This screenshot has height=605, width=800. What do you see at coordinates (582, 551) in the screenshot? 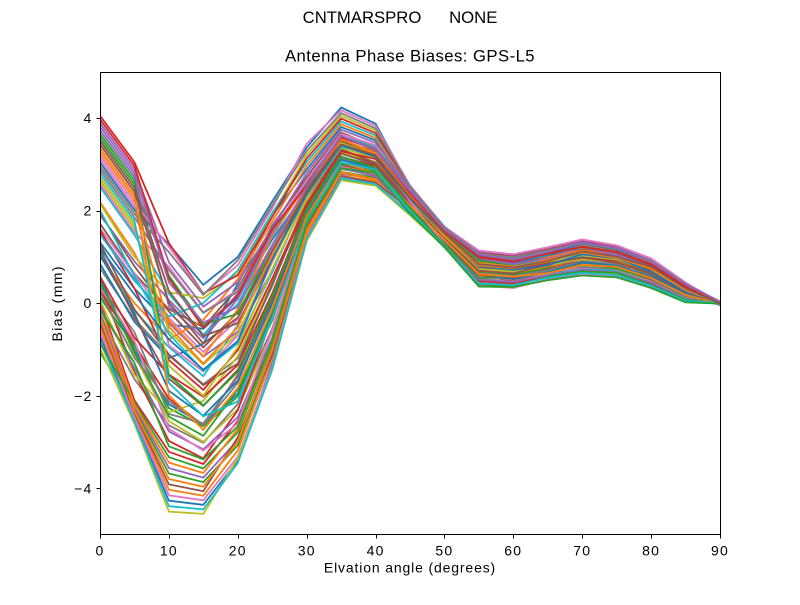
I see `svg-text: 70` at bounding box center [582, 551].